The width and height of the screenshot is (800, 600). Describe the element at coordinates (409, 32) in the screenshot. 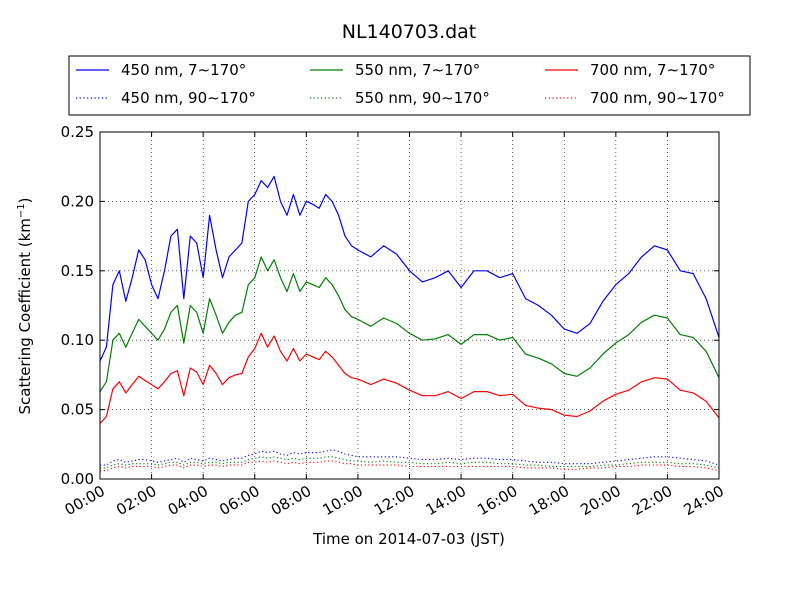

I see `chart-title: NL140703.dat` at that location.